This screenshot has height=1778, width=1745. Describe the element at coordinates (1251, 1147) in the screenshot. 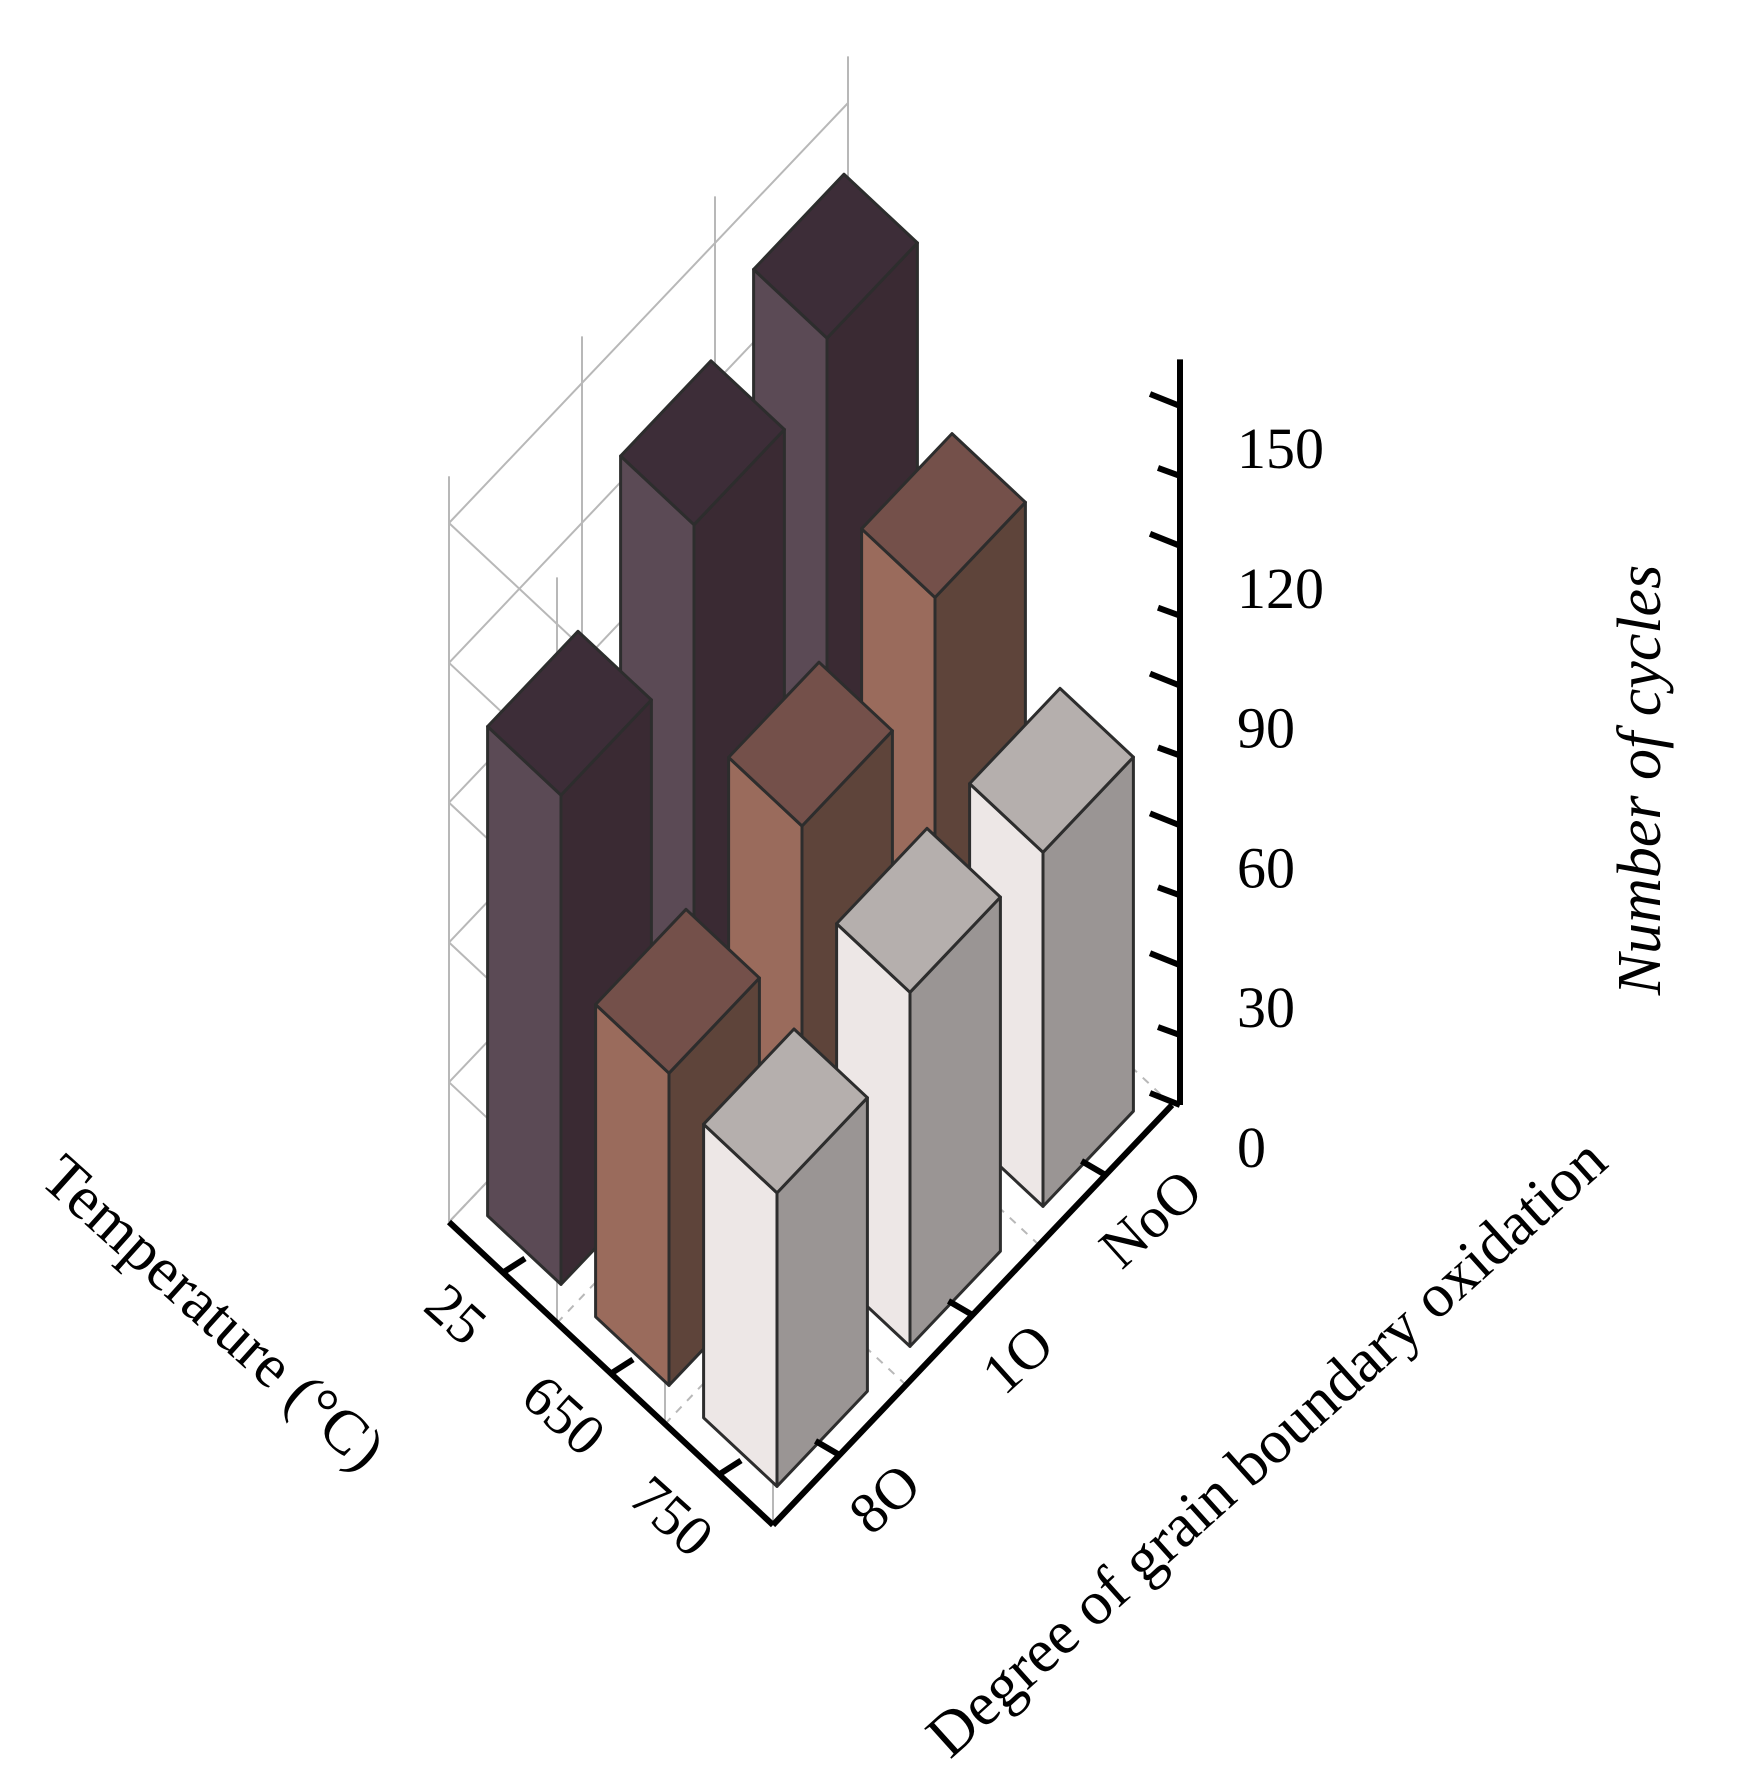

I see `cycles-tick-label: 0` at that location.